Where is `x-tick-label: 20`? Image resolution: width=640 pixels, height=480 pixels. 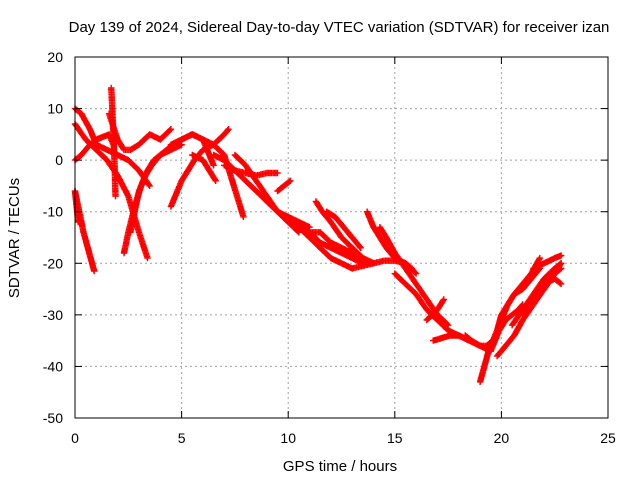 x-tick-label: 20 is located at coordinates (502, 438).